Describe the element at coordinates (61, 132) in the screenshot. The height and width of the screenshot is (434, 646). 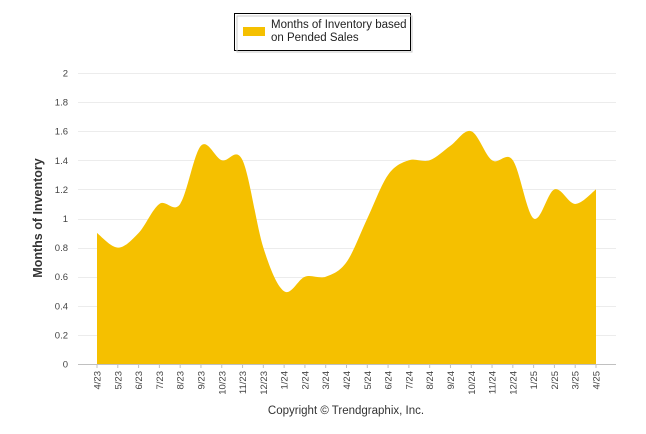
I see `y-tick-label: 1.6` at that location.